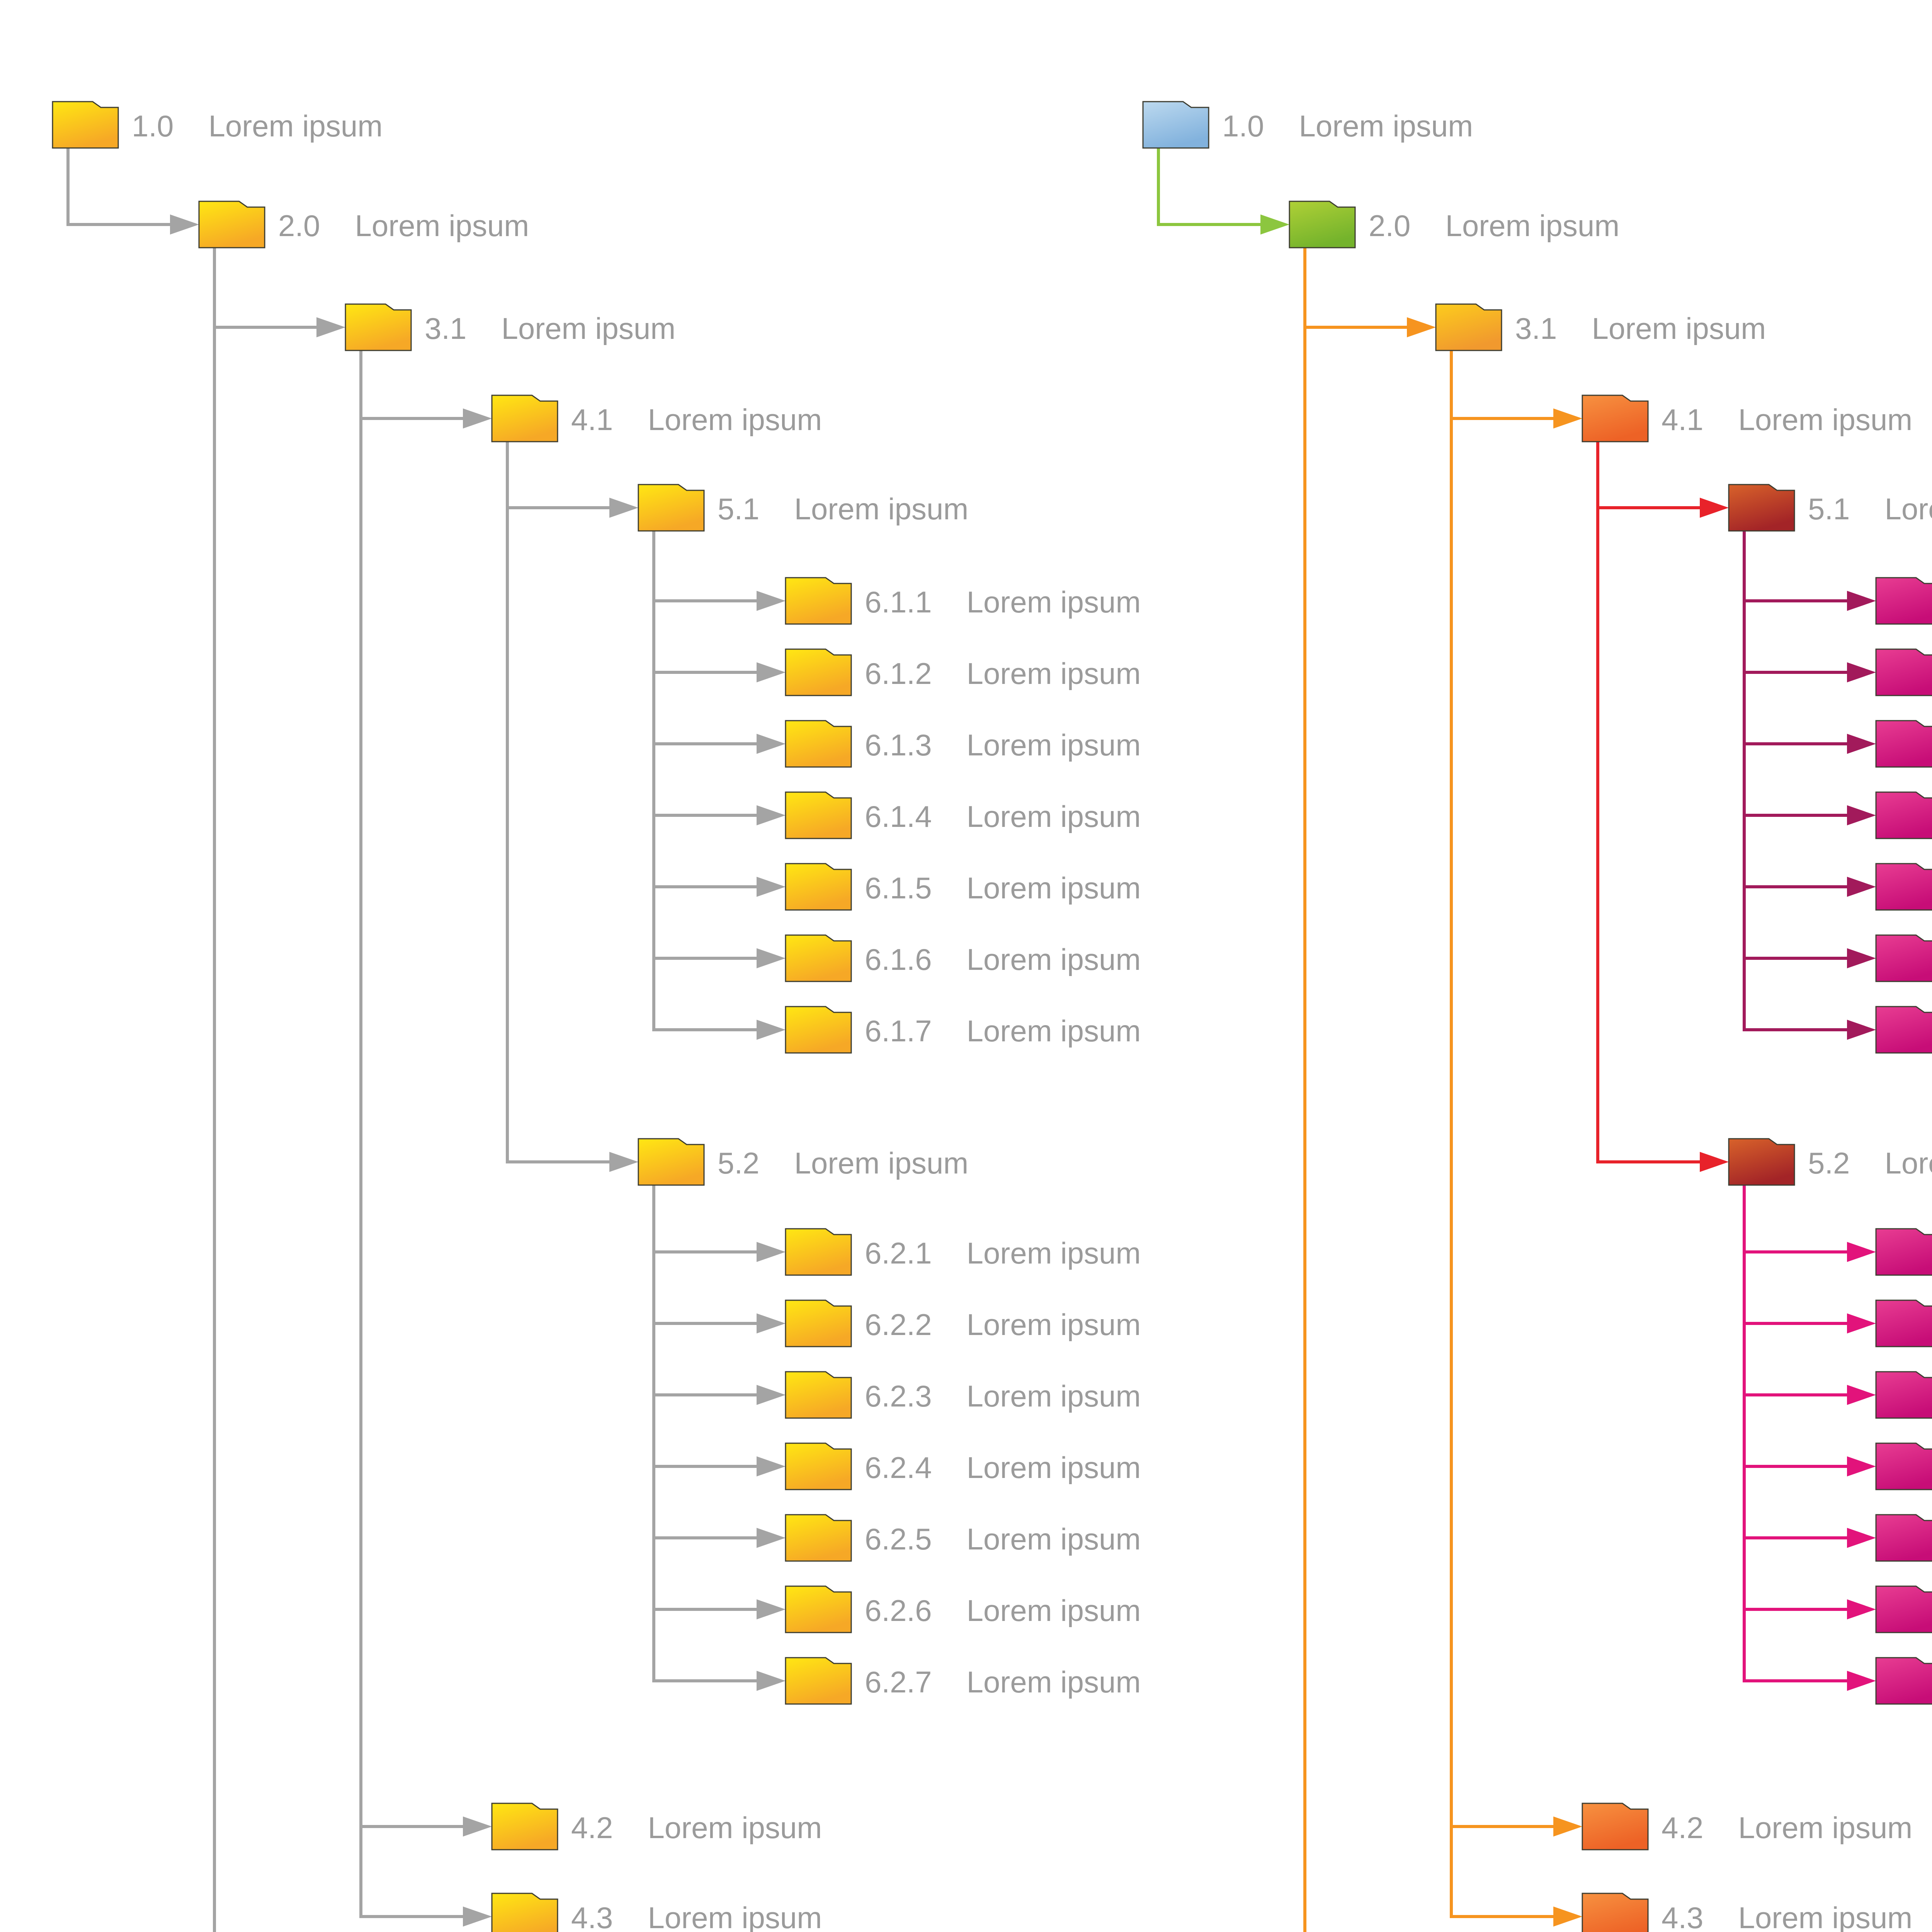 This screenshot has width=1932, height=1932. What do you see at coordinates (592, 1828) in the screenshot?
I see `node-number: 4.2` at bounding box center [592, 1828].